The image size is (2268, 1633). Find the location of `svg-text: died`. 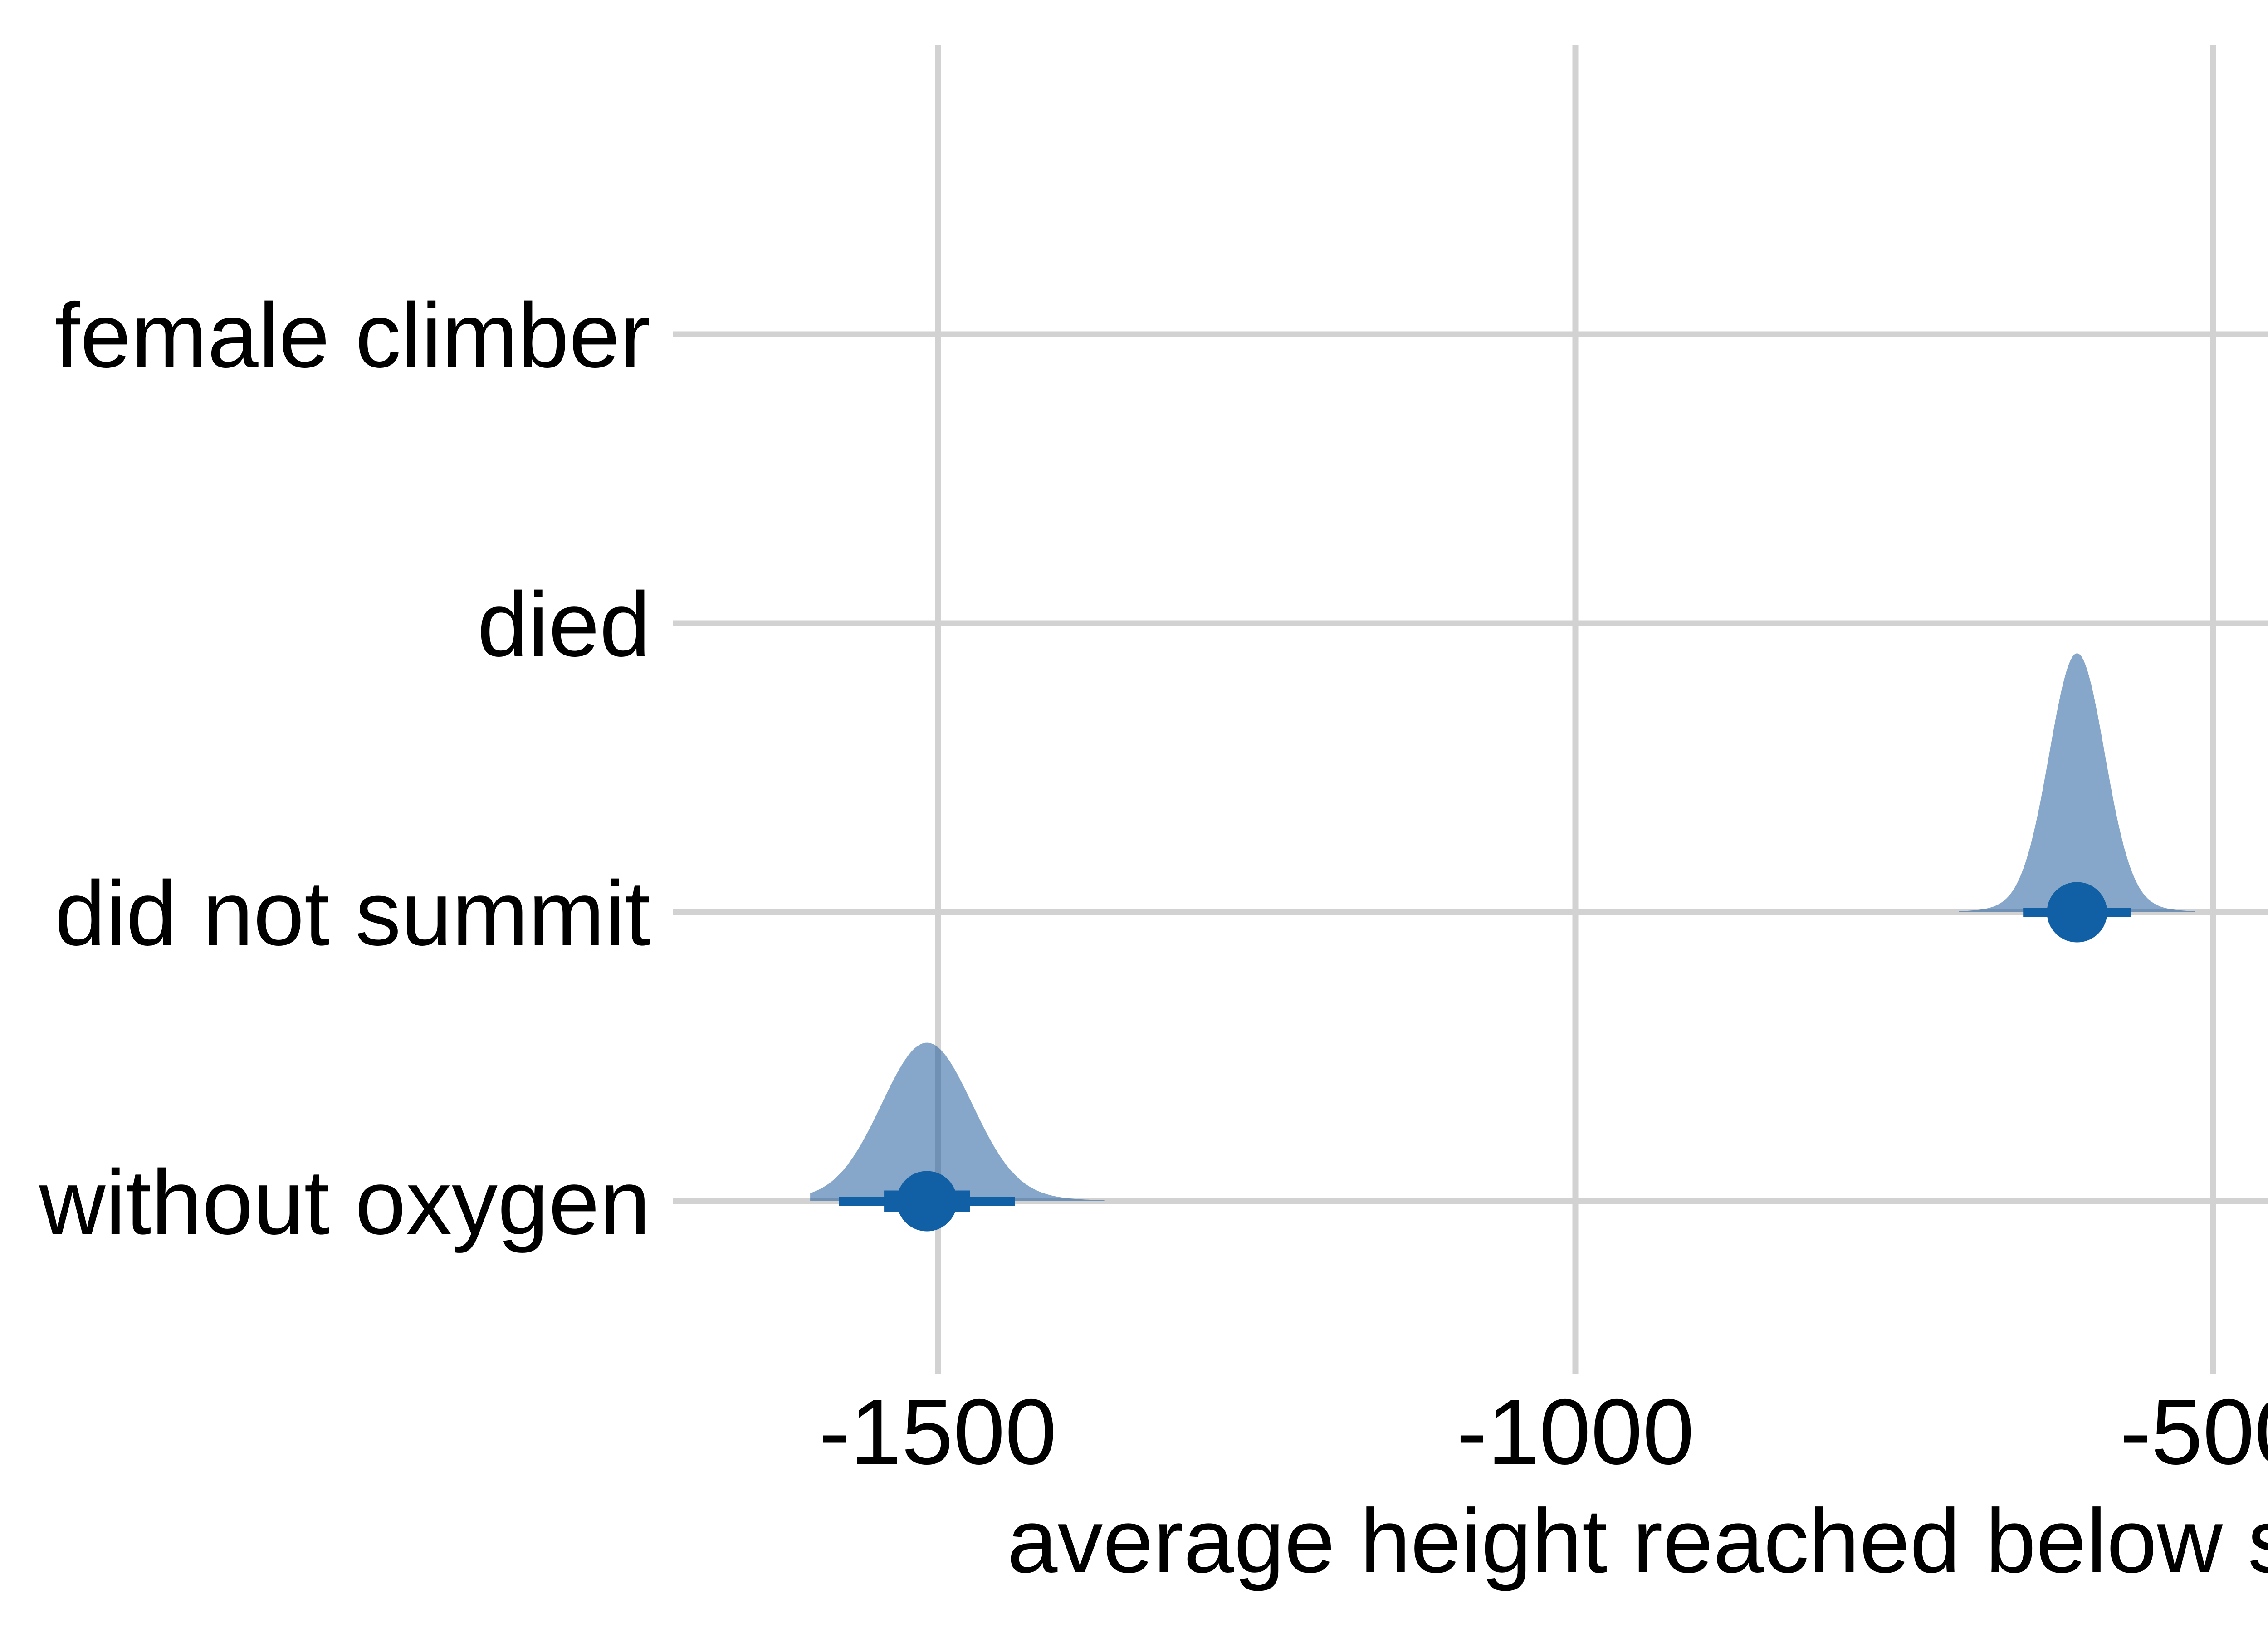

svg-text: died is located at coordinates (563, 624).